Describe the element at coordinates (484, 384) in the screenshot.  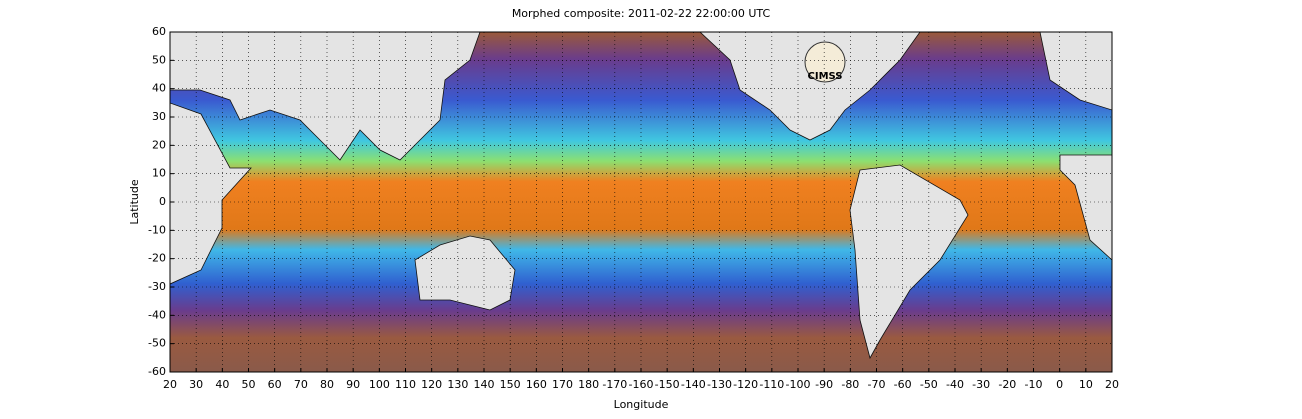
I see `x-tick-label: 140` at that location.